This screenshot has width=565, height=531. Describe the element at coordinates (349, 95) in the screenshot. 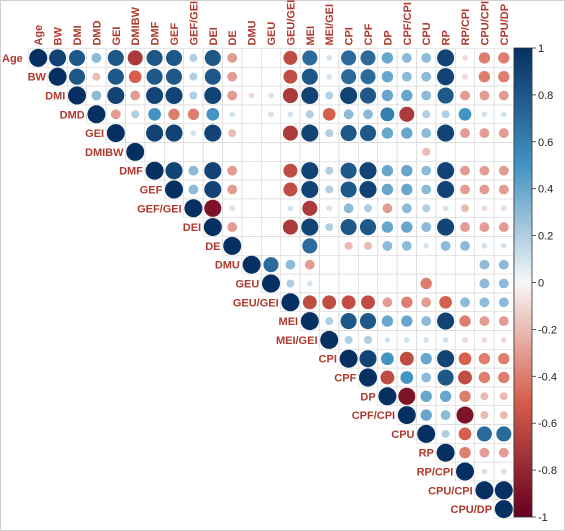

I see `corr-circle-dmi-cpi` at that location.